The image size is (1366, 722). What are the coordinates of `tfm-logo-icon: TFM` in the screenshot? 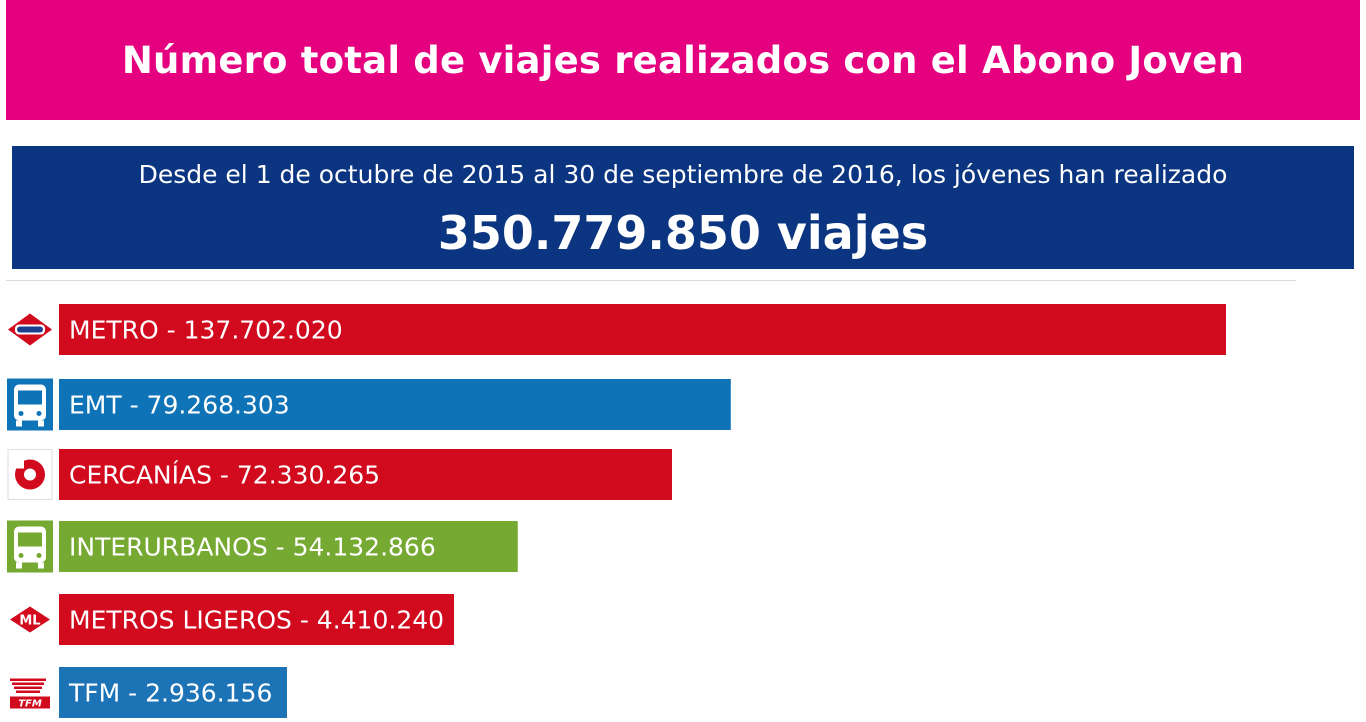 It's located at (30, 694).